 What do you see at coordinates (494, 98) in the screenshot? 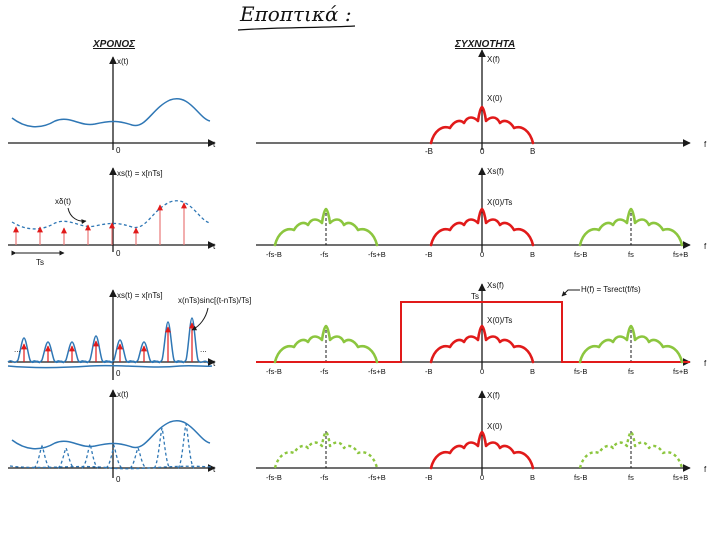
I see `row1-peak-label: X(0)` at bounding box center [494, 98].